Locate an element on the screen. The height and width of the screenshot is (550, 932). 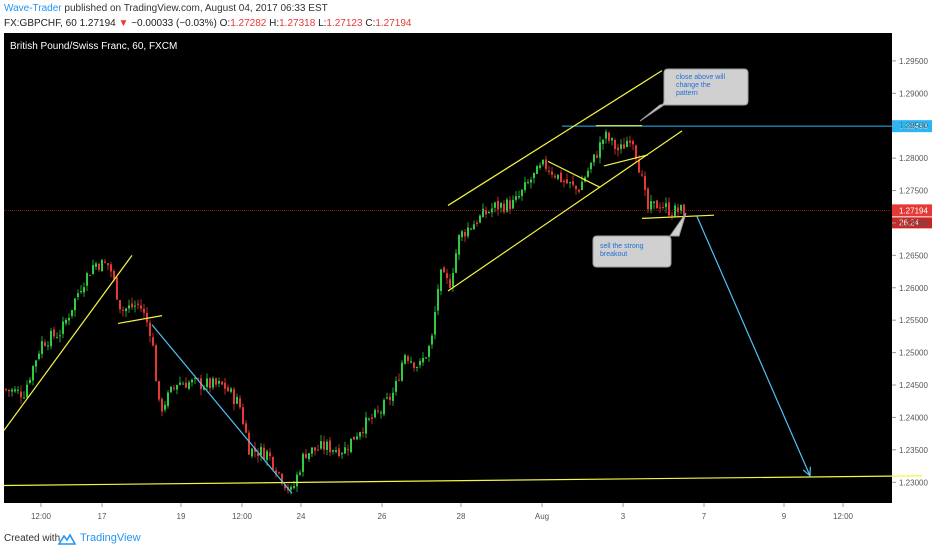
y-tick-label: 1.26000 is located at coordinates (913, 288).